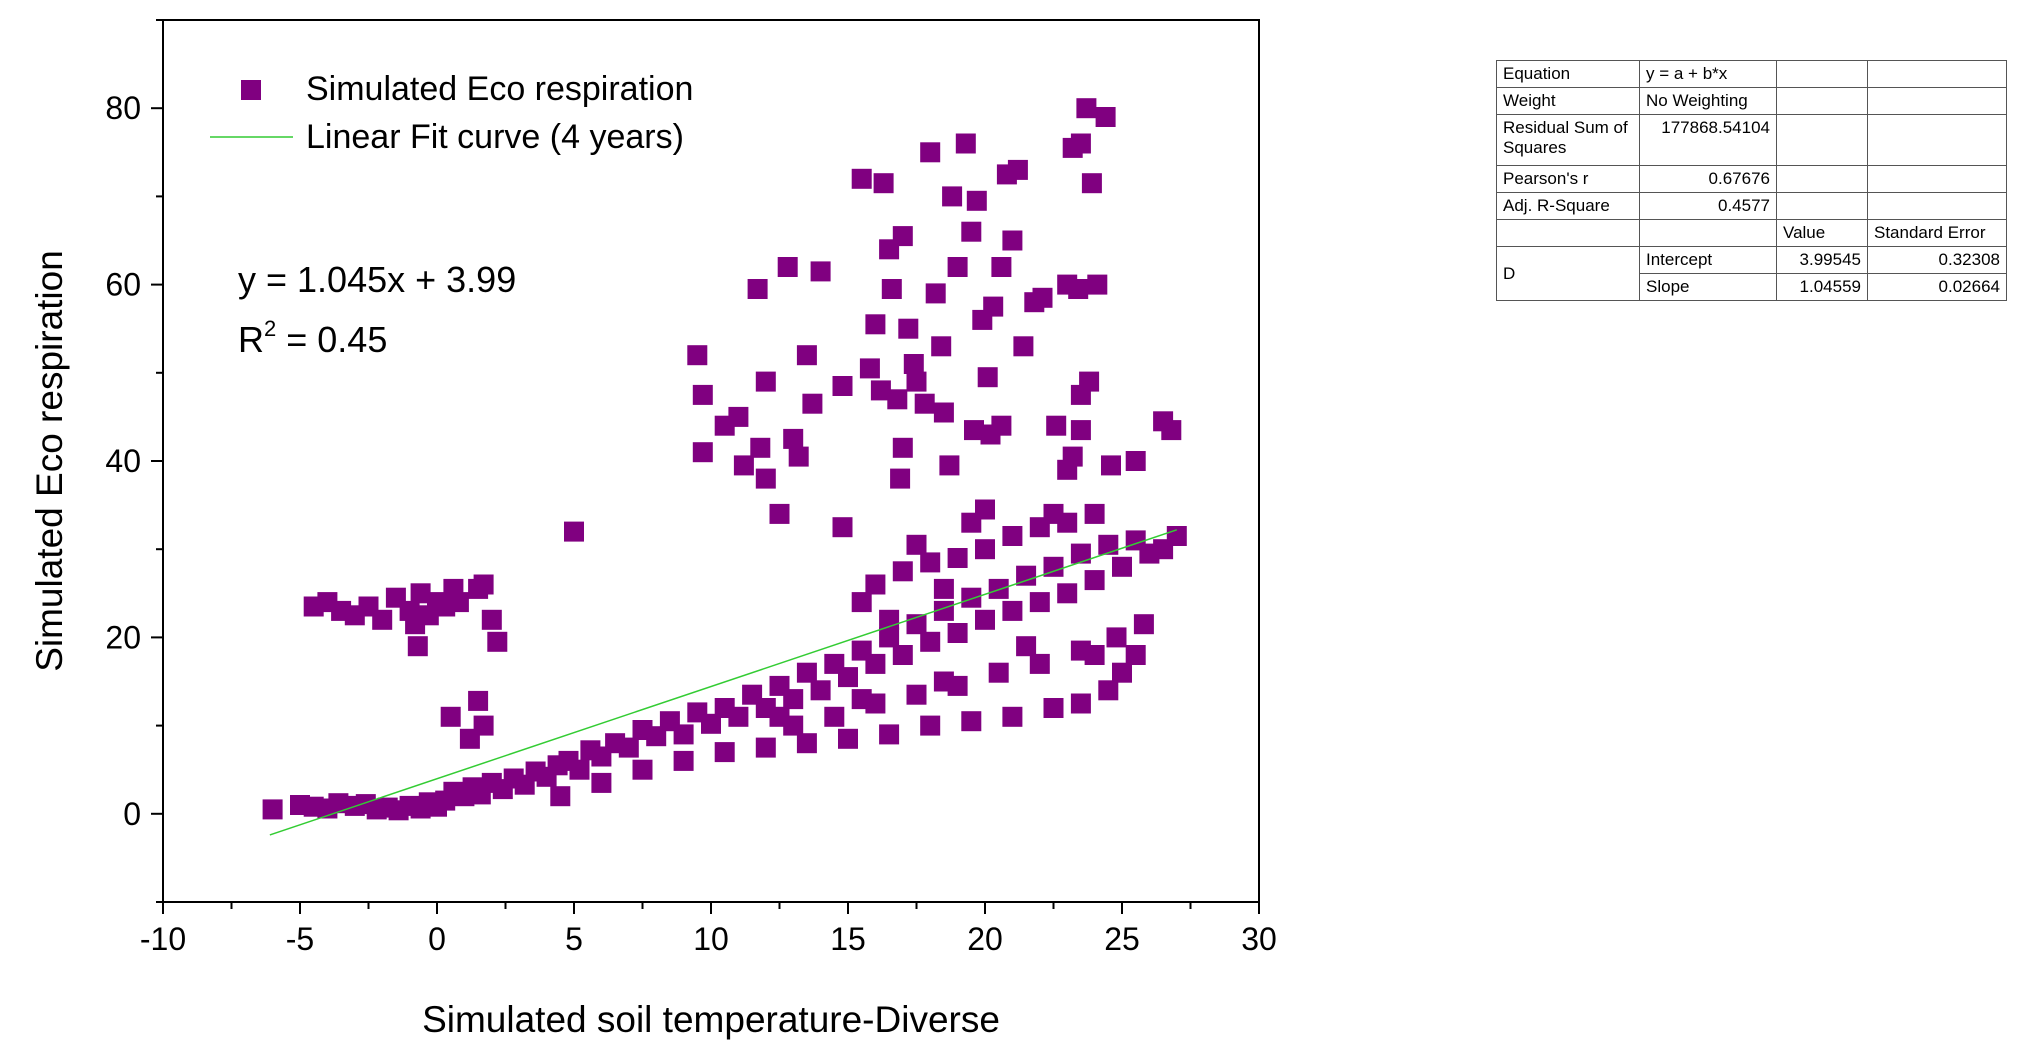 Image resolution: width=2028 pixels, height=1056 pixels. Describe the element at coordinates (1708, 179) in the screenshot. I see `stat-value: 0.67676` at that location.